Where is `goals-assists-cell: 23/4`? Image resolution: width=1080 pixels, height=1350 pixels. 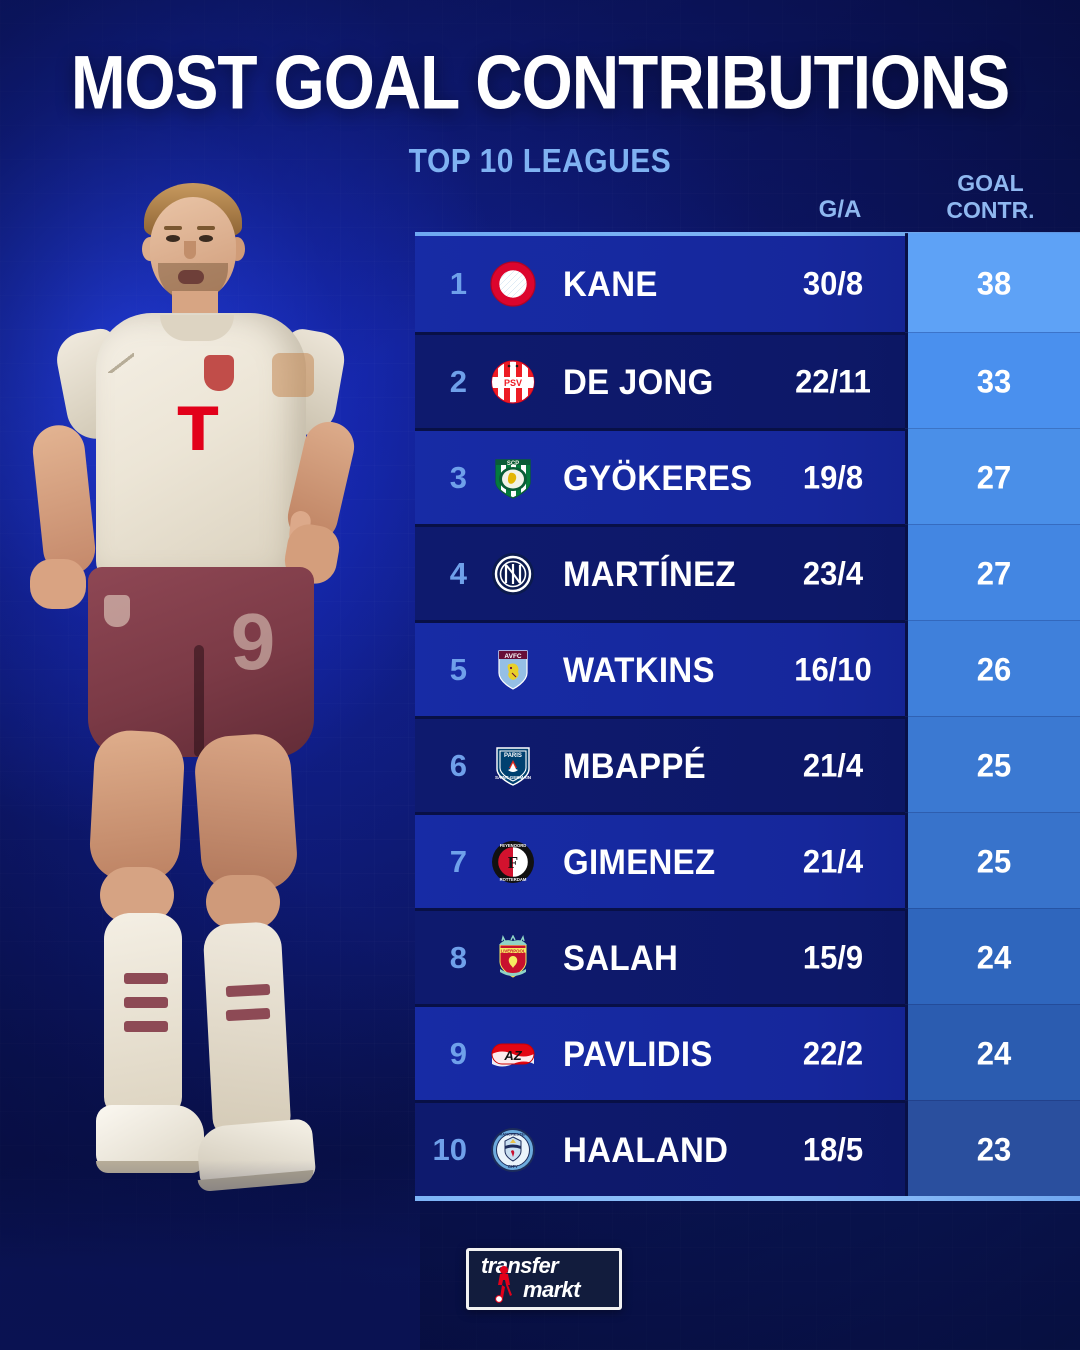
goals-assists-cell: 23/4 is located at coordinates (833, 573).